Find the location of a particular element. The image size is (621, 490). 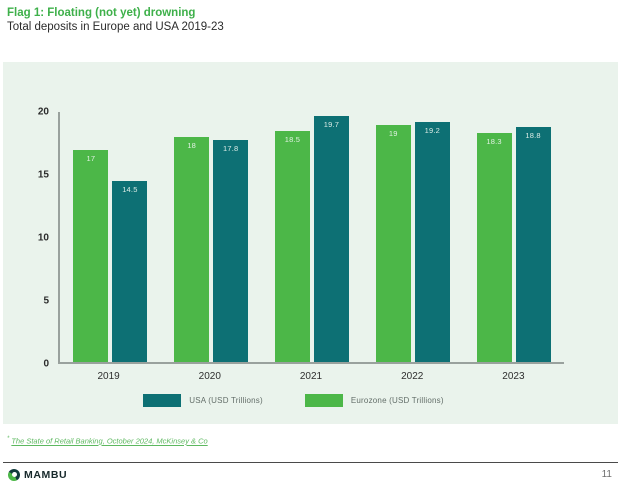

bar-group-2022: 19 19.2 is located at coordinates (412, 237).